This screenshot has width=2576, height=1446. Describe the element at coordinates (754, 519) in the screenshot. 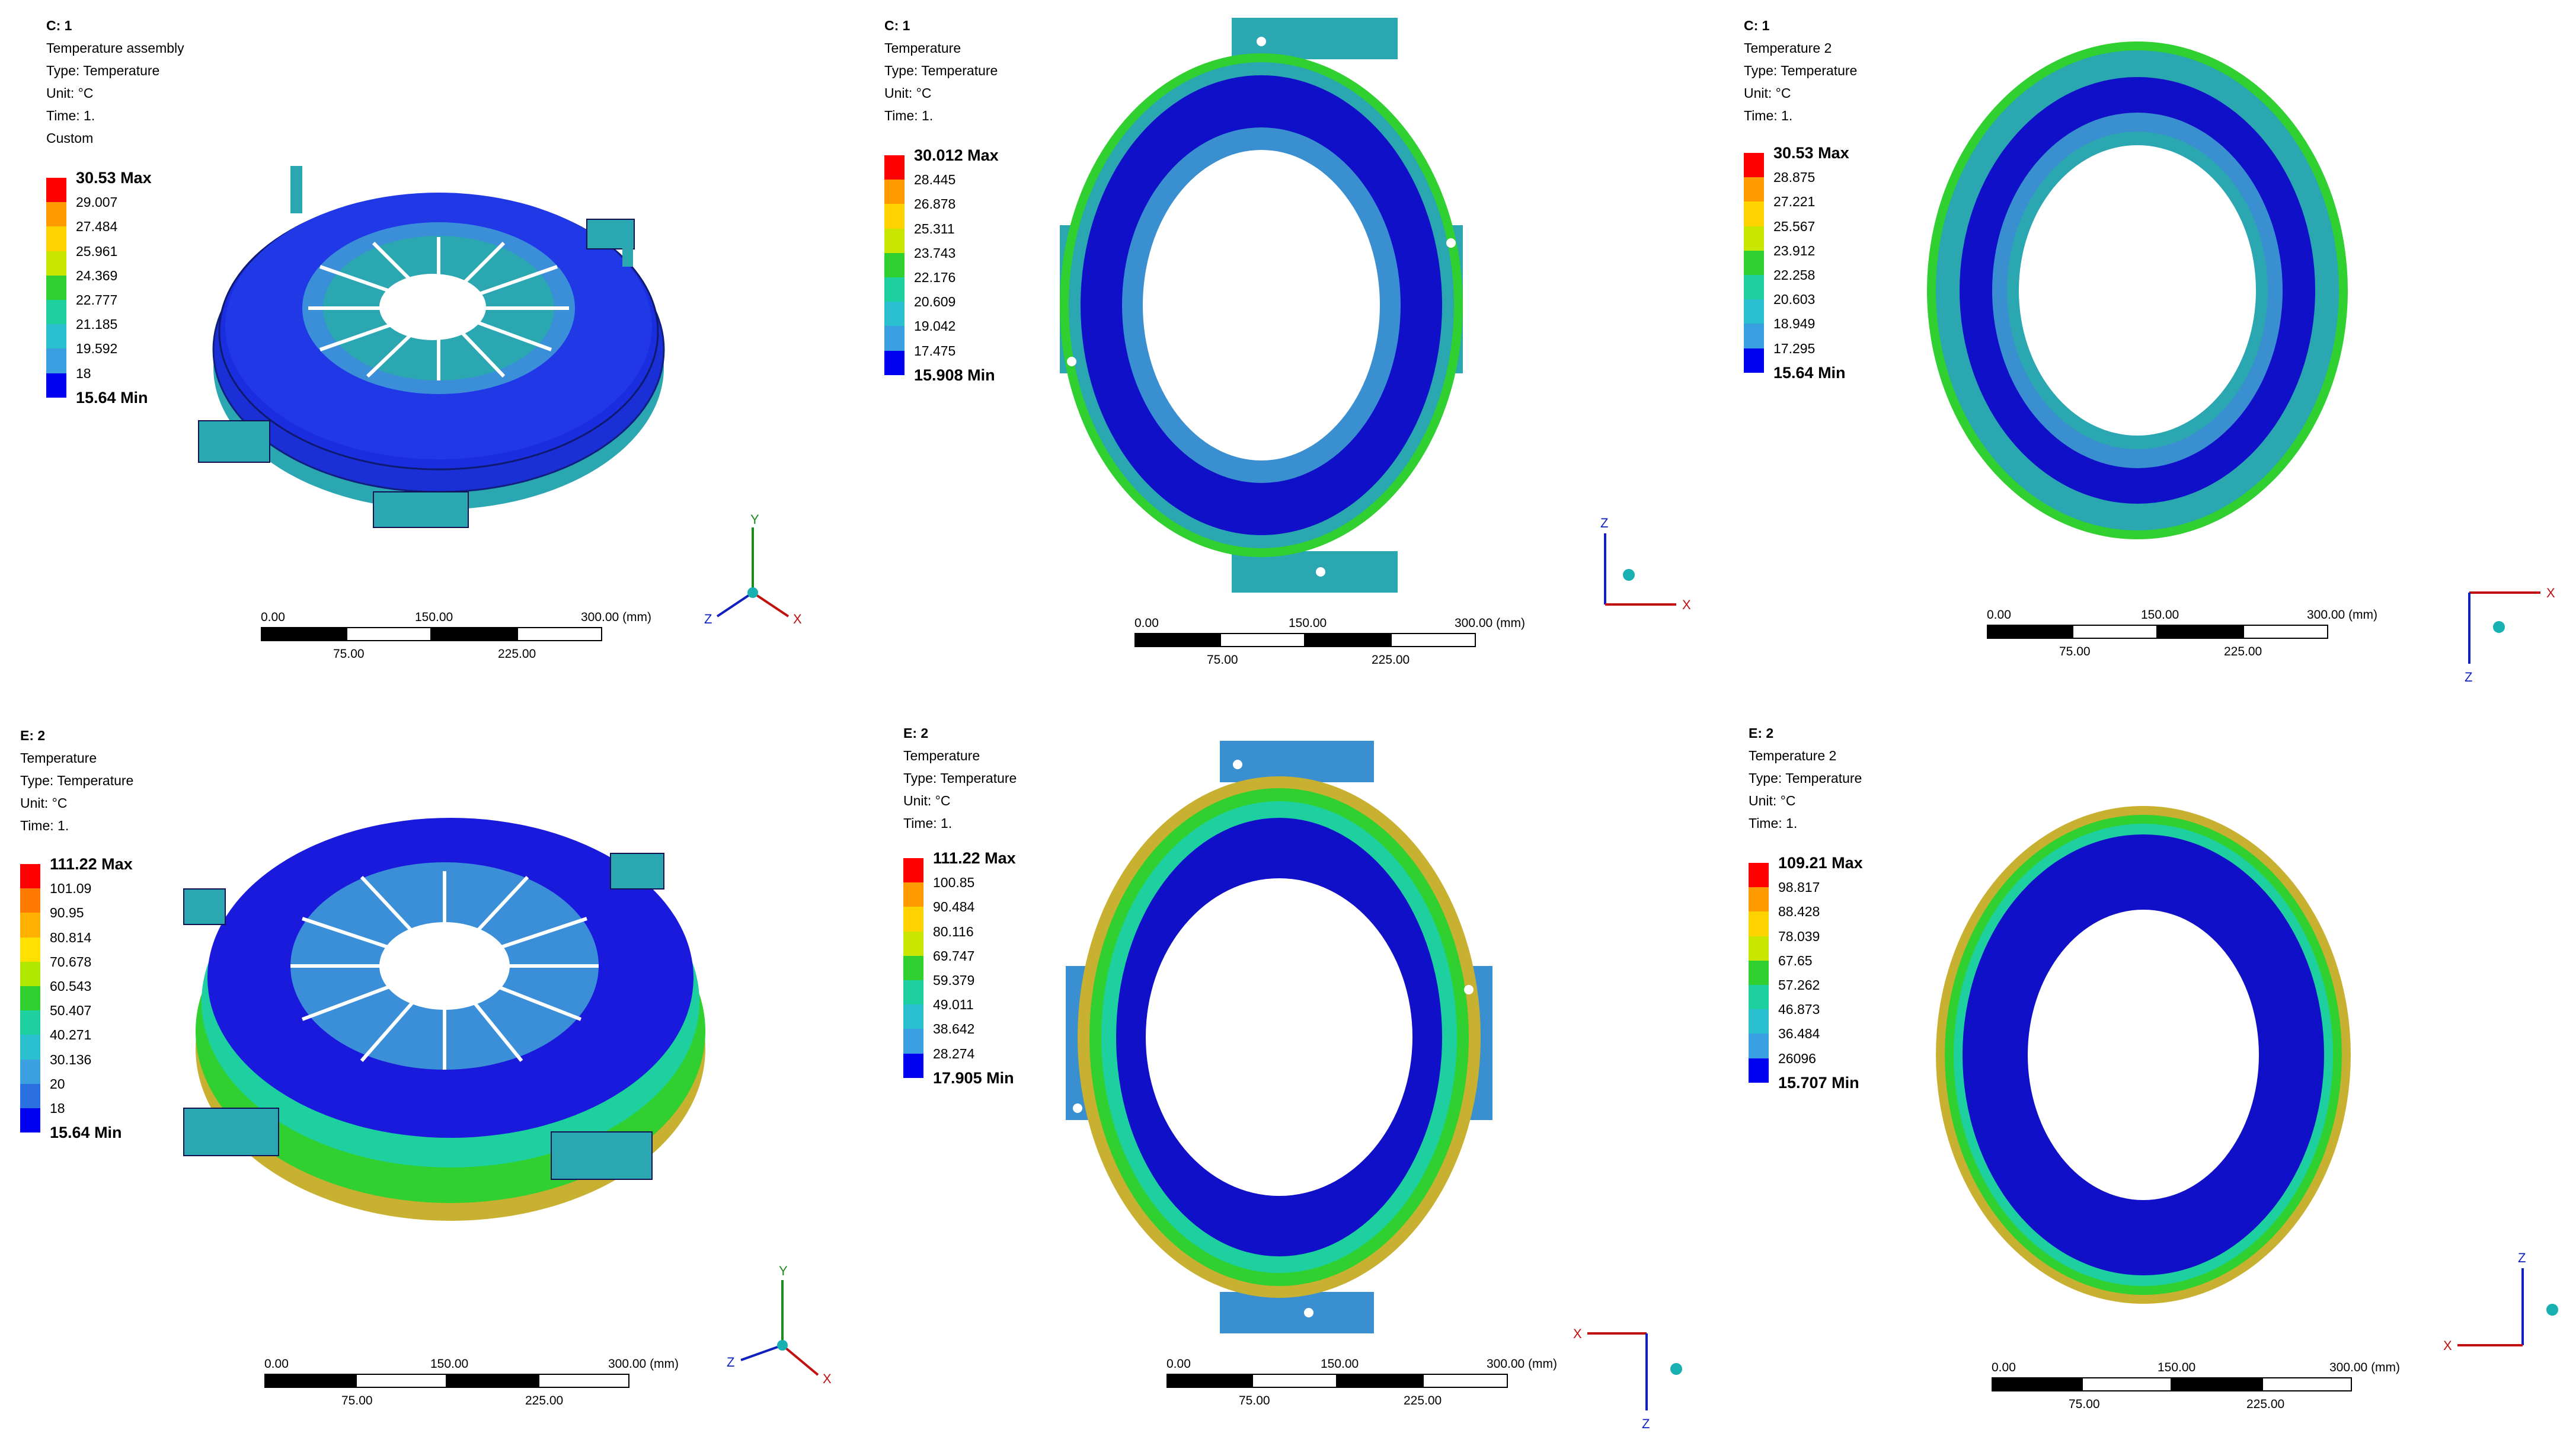

I see `axis-label: Y` at that location.